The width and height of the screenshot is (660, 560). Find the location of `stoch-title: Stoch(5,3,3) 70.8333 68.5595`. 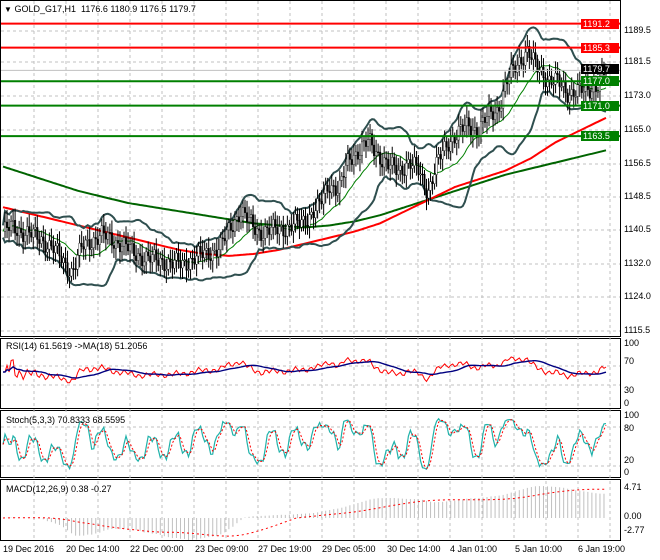

stoch-title: Stoch(5,3,3) 70.8333 68.5595 is located at coordinates (66, 420).